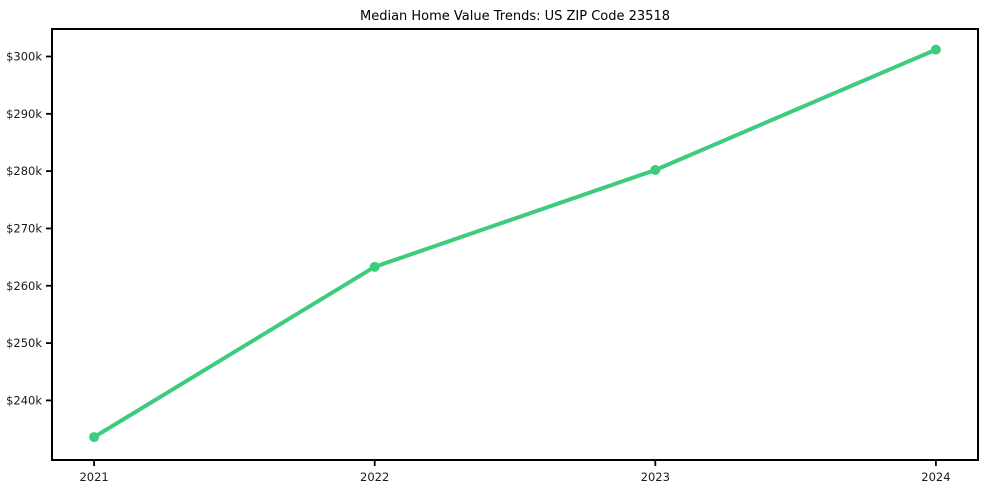  Describe the element at coordinates (24, 228) in the screenshot. I see `y-tick-label: $270k` at that location.